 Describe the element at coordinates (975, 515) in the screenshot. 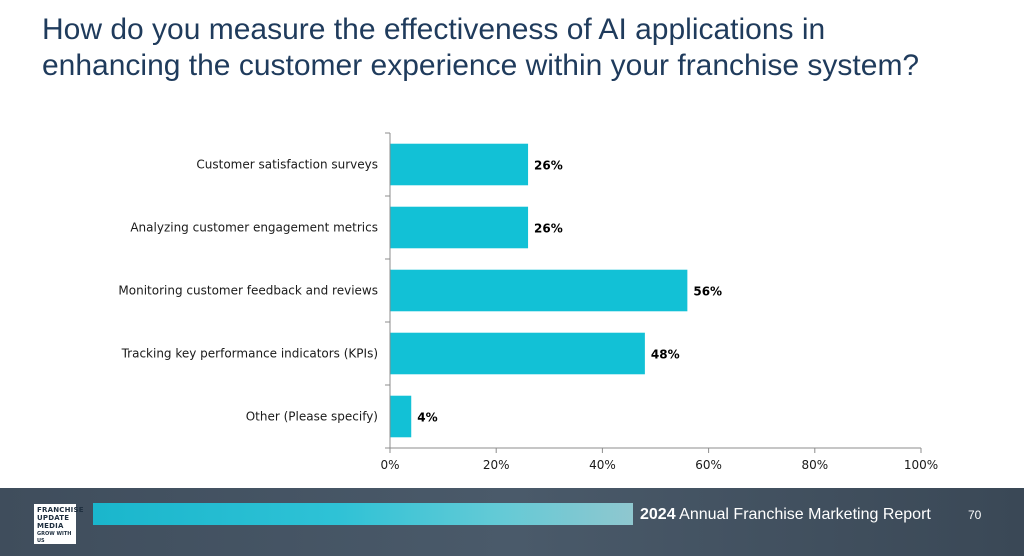

I see `page-number: 70` at that location.